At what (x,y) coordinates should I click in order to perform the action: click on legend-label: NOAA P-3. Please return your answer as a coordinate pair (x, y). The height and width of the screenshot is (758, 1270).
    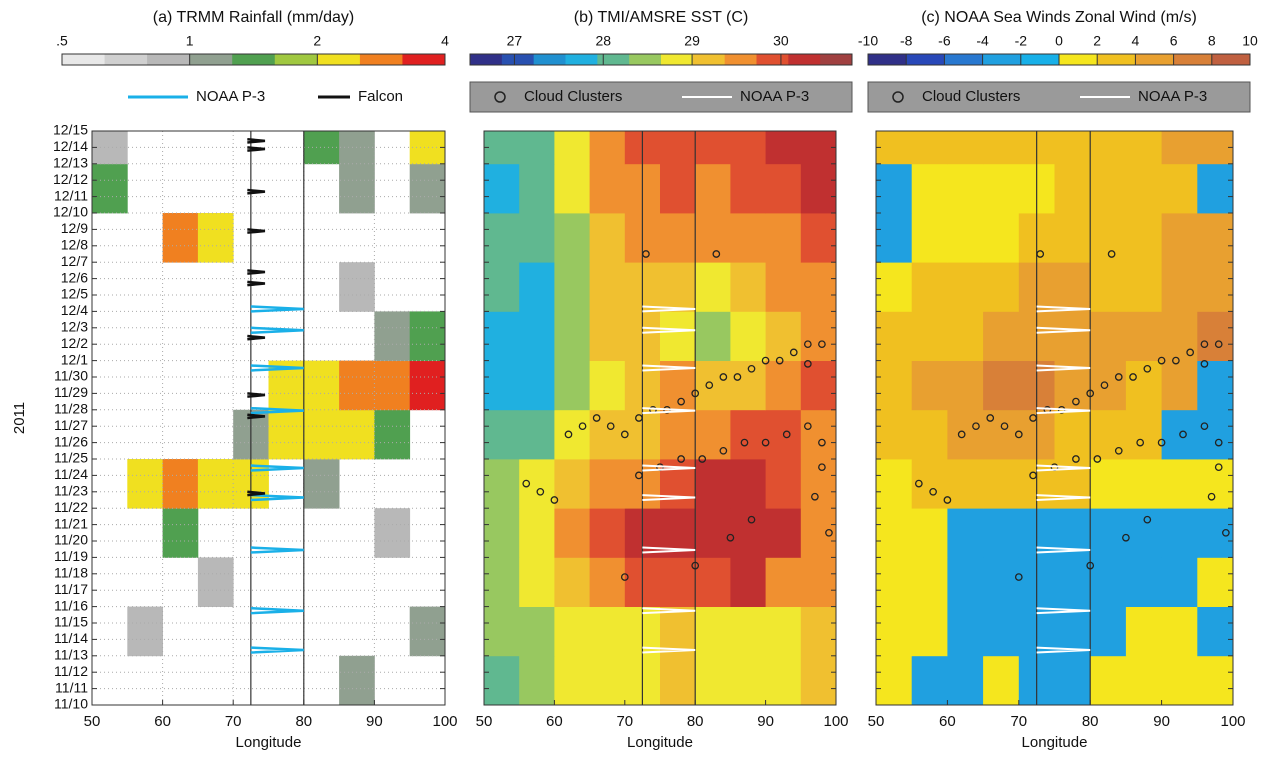
    Looking at the image, I should click on (774, 96).